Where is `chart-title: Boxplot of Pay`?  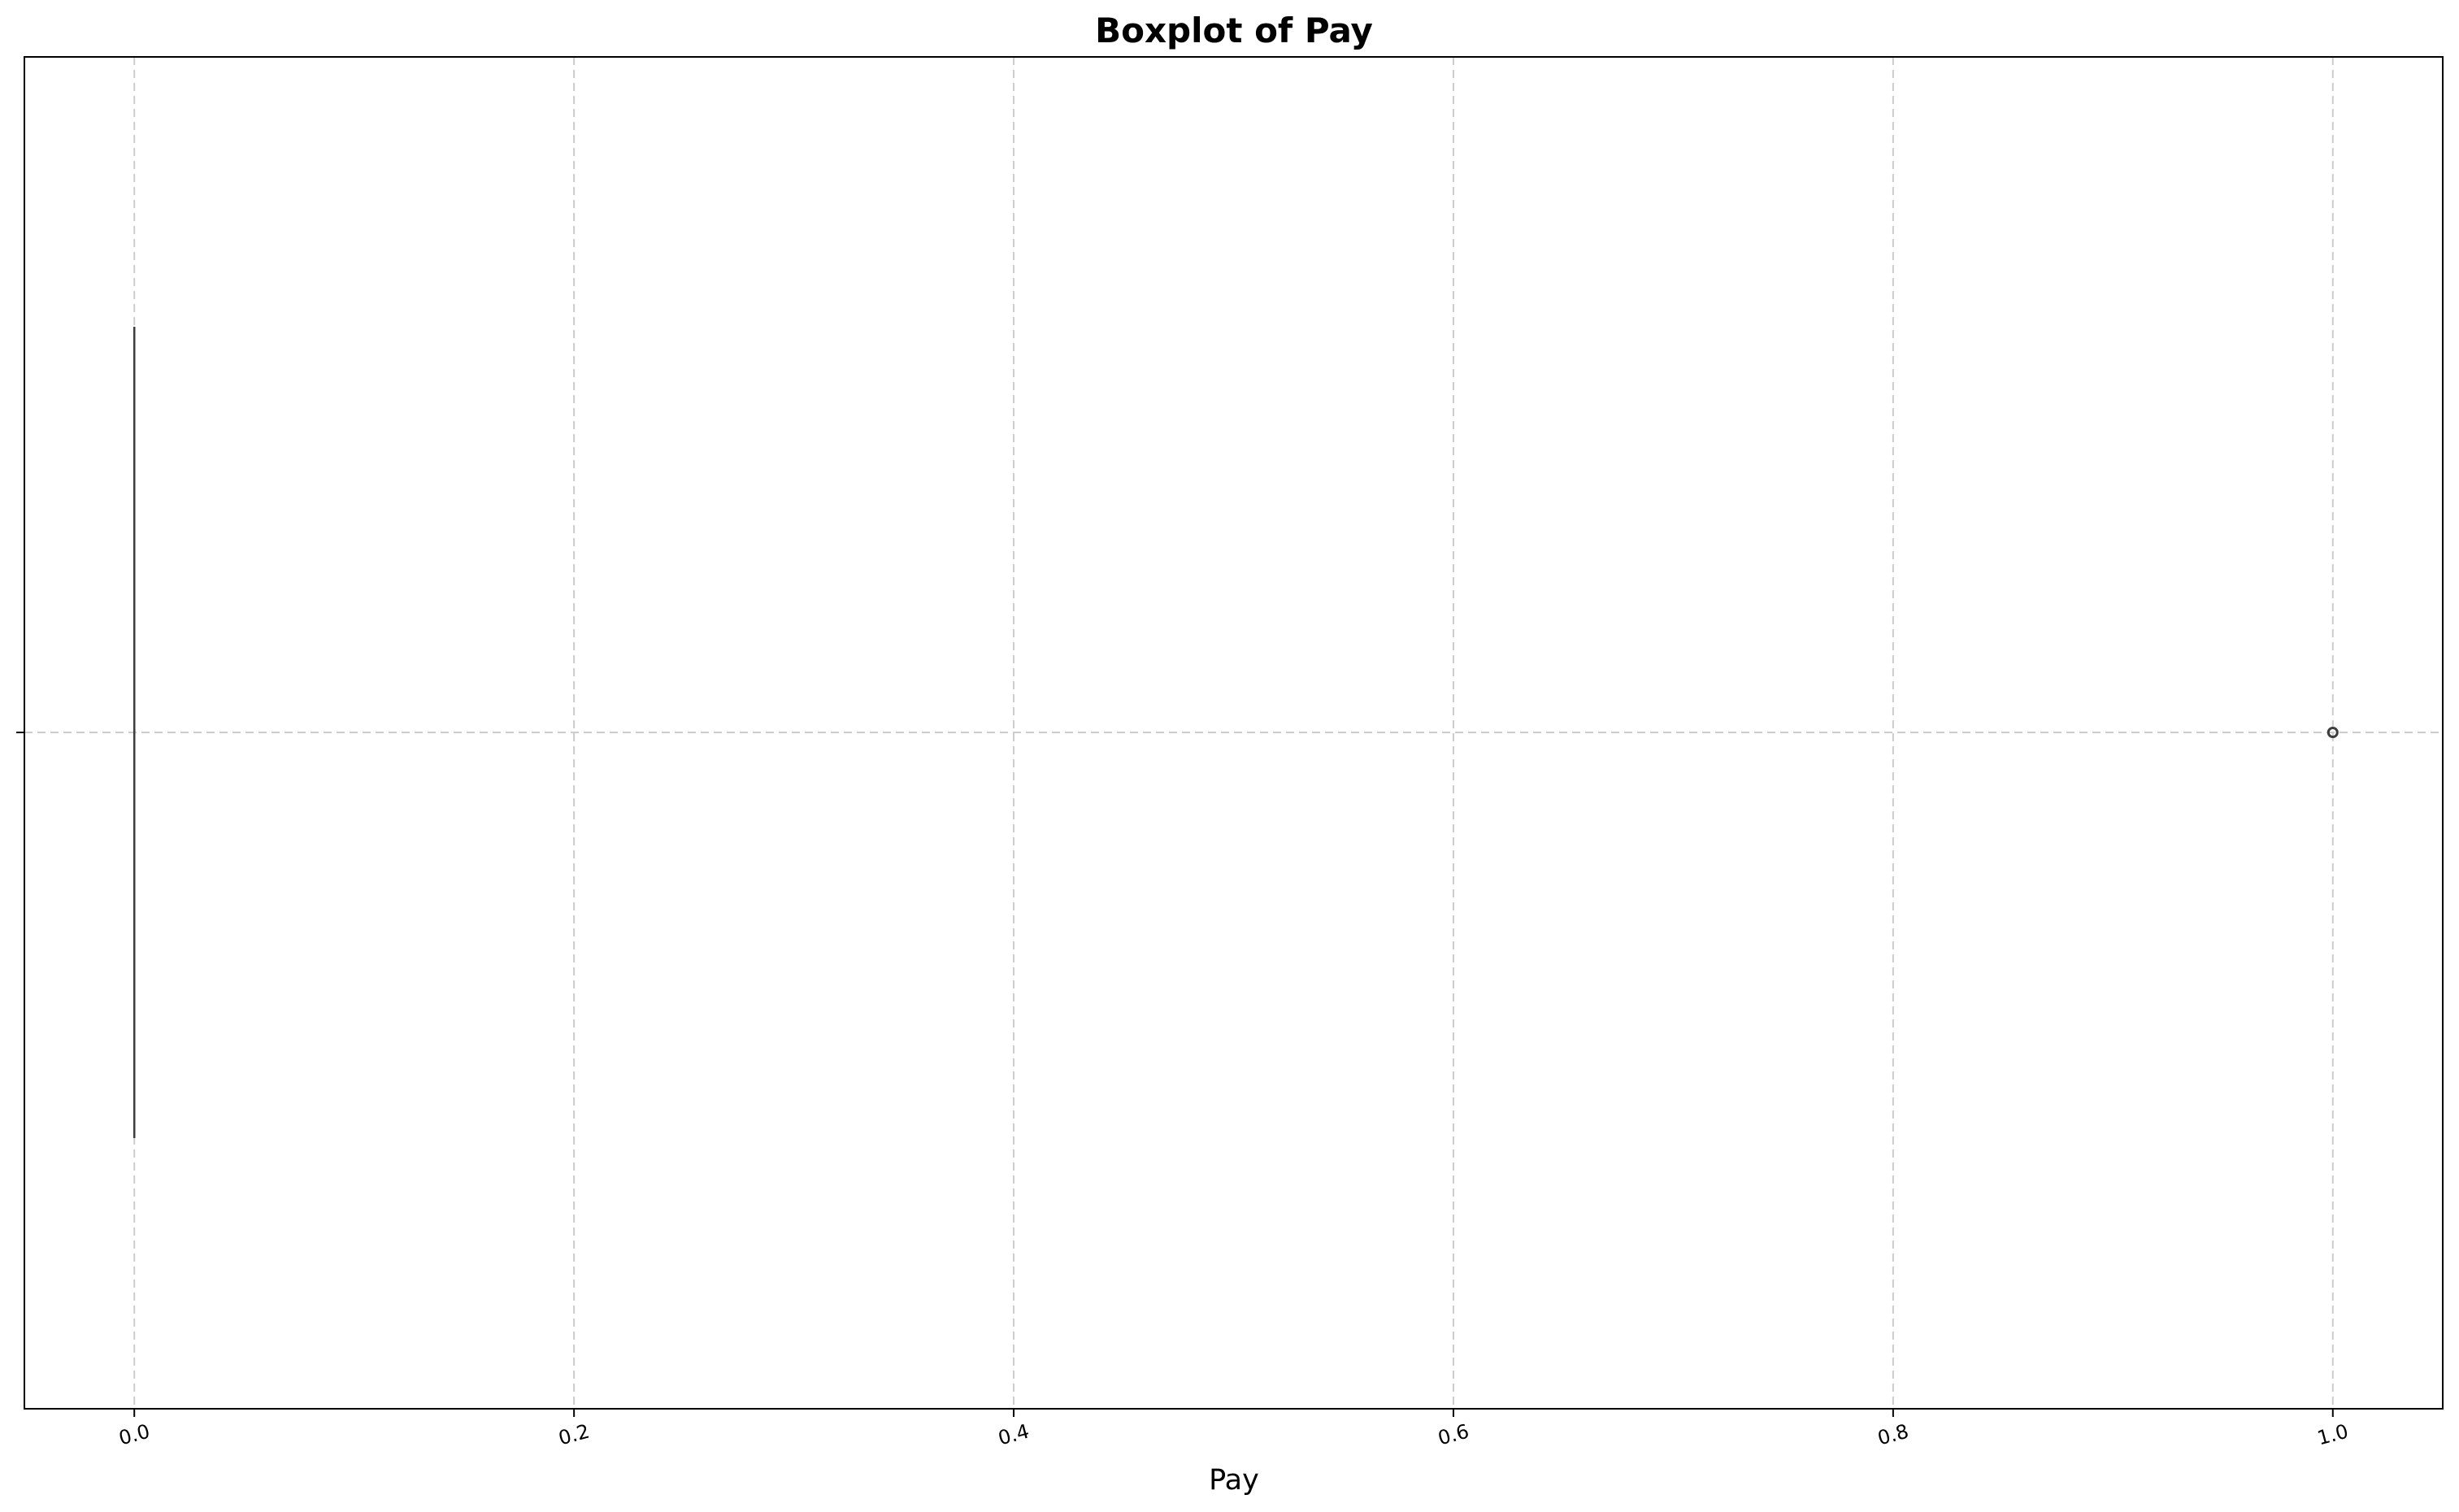 chart-title: Boxplot of Pay is located at coordinates (1234, 30).